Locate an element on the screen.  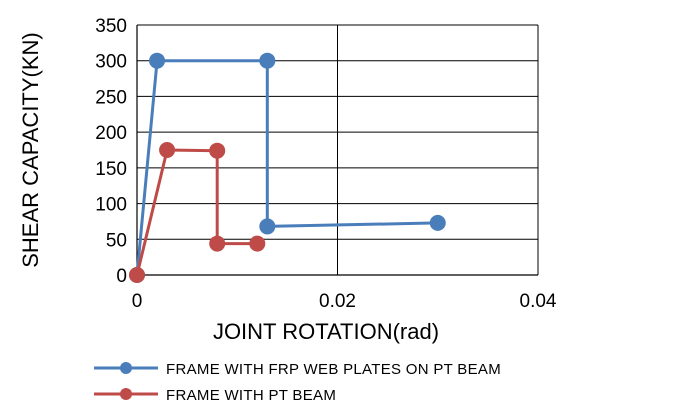
legend-marker-pt is located at coordinates (126, 394).